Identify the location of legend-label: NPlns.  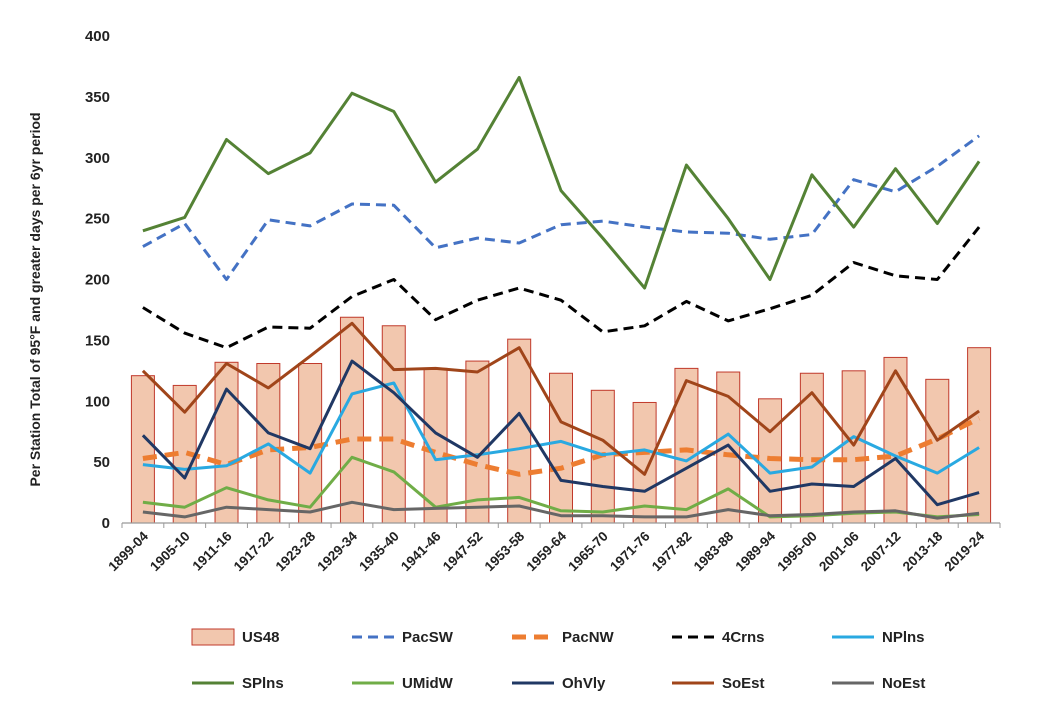
(903, 637).